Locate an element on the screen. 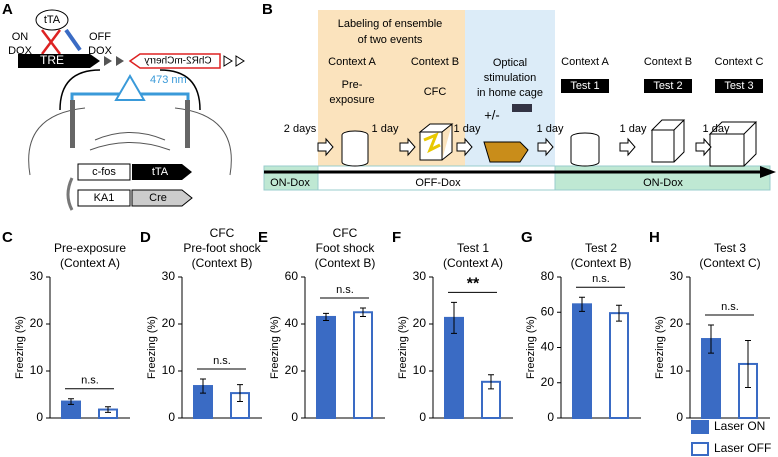  tta-oval is located at coordinates (52, 20).